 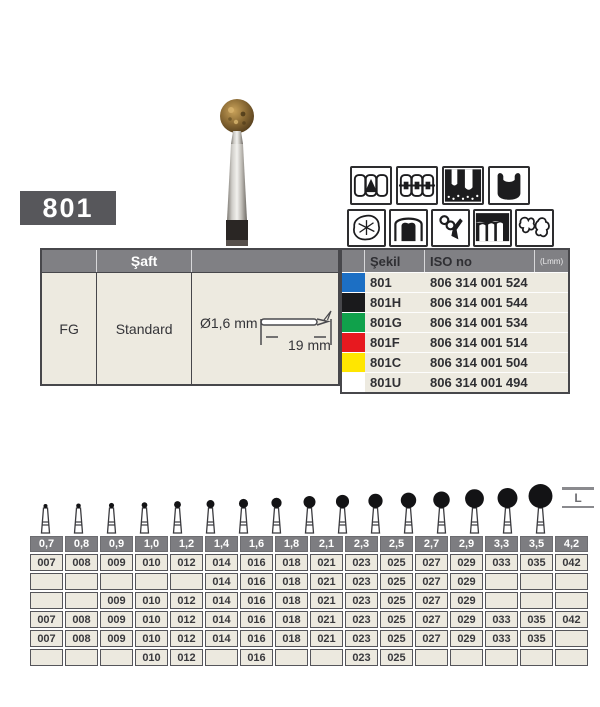 I want to click on shaft-table-header: Şaft, so click(x=190, y=261).